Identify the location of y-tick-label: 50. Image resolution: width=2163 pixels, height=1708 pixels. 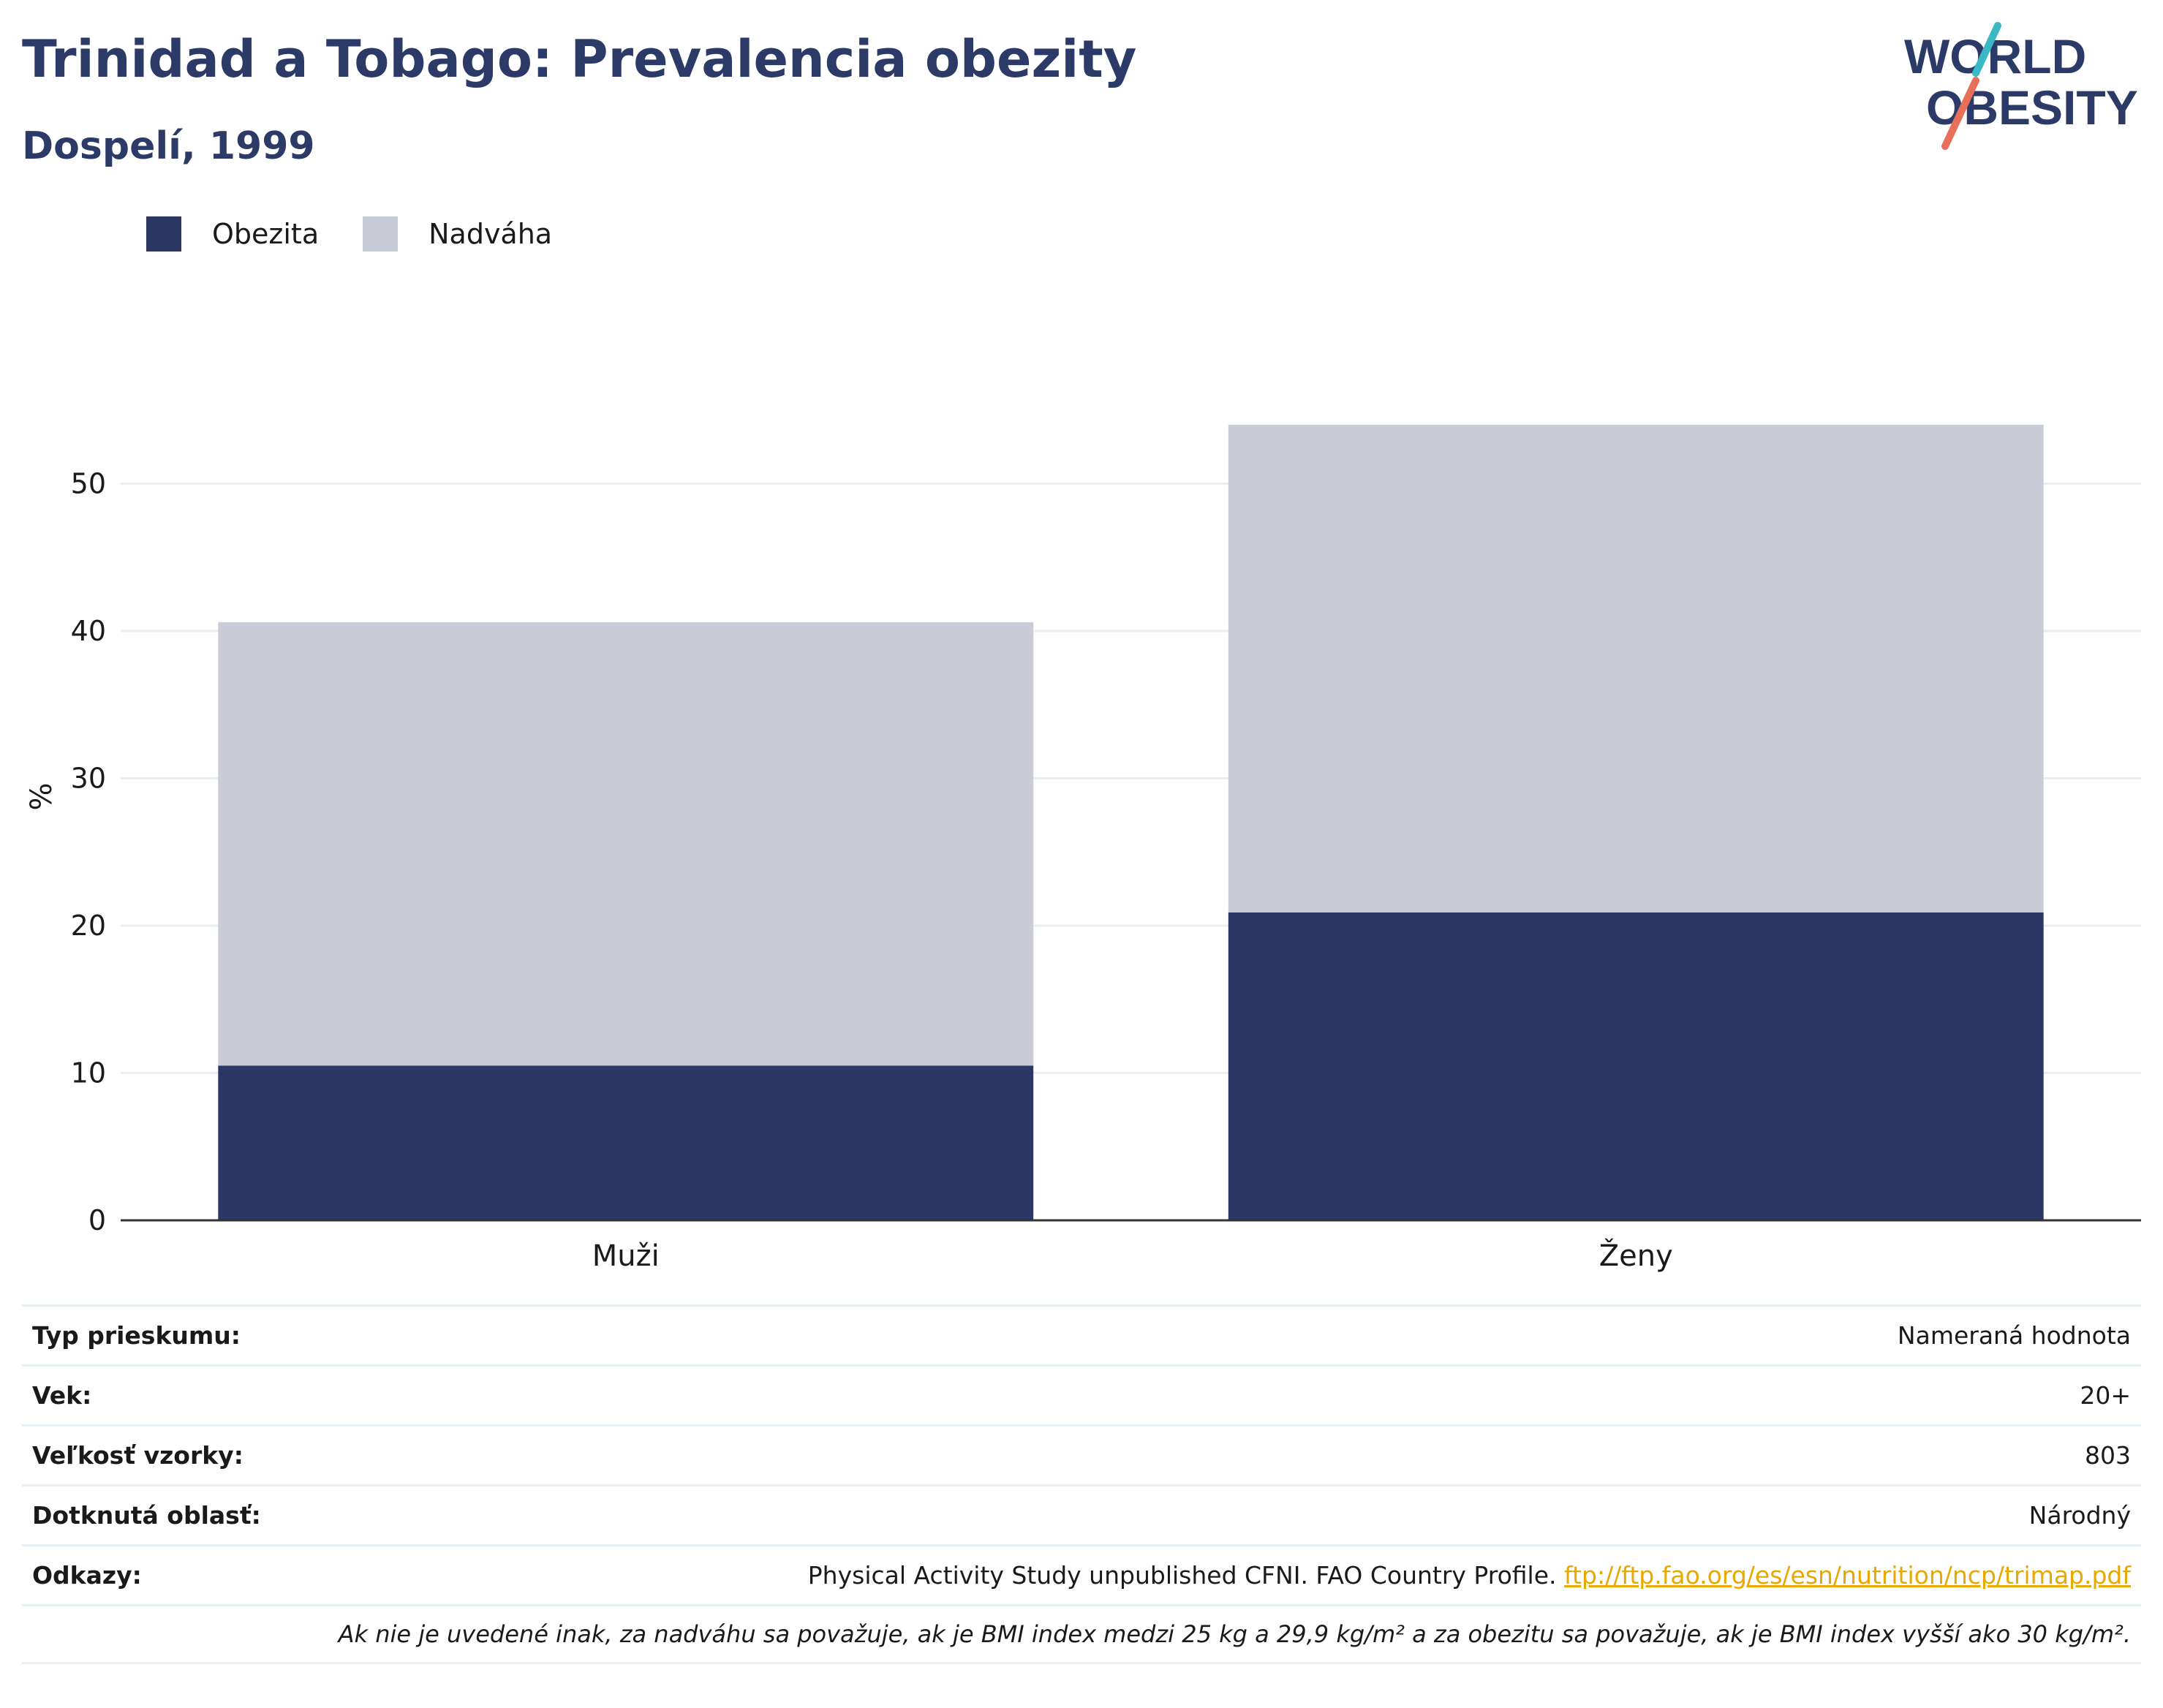
(89, 484).